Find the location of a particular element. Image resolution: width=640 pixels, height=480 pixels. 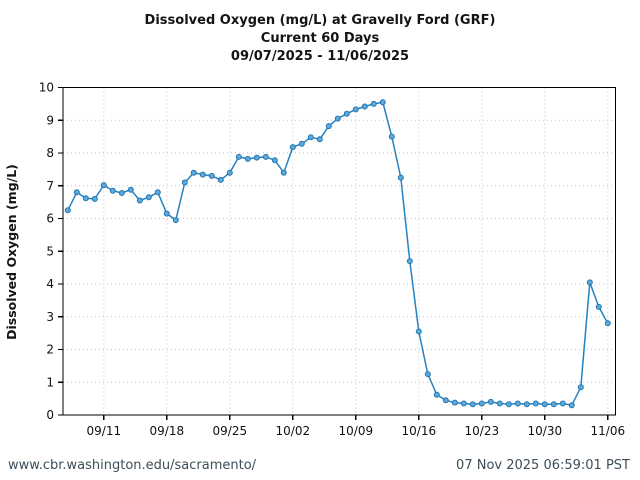

y-axis-label: Dissolved Oxygen (mg/L) is located at coordinates (11, 252).